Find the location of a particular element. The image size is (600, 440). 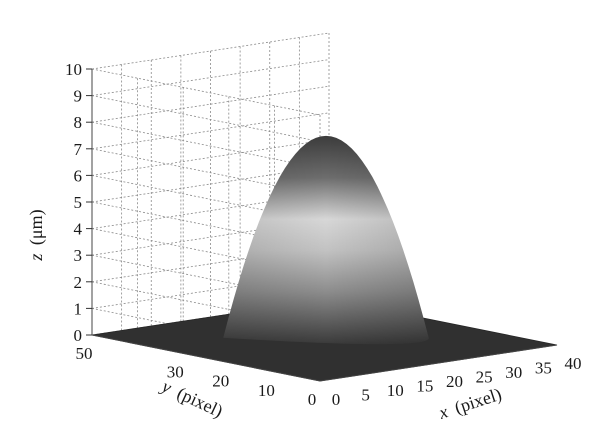

z-tick-label: 1 is located at coordinates (78, 308).